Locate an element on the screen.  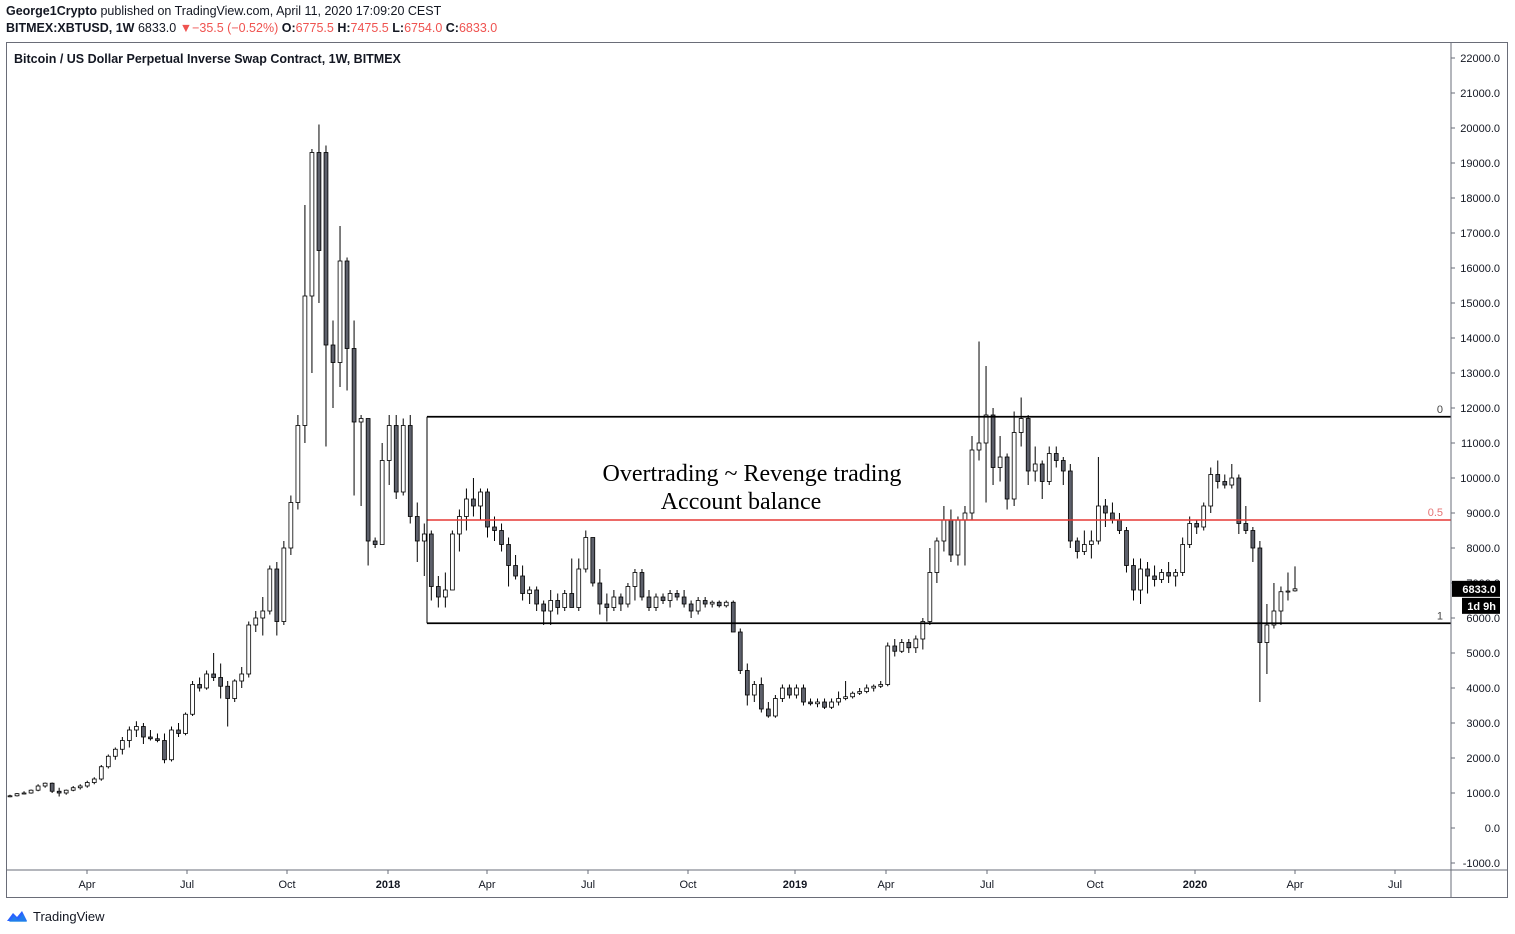
y-tick-label: 9000.0 is located at coordinates (1483, 514).